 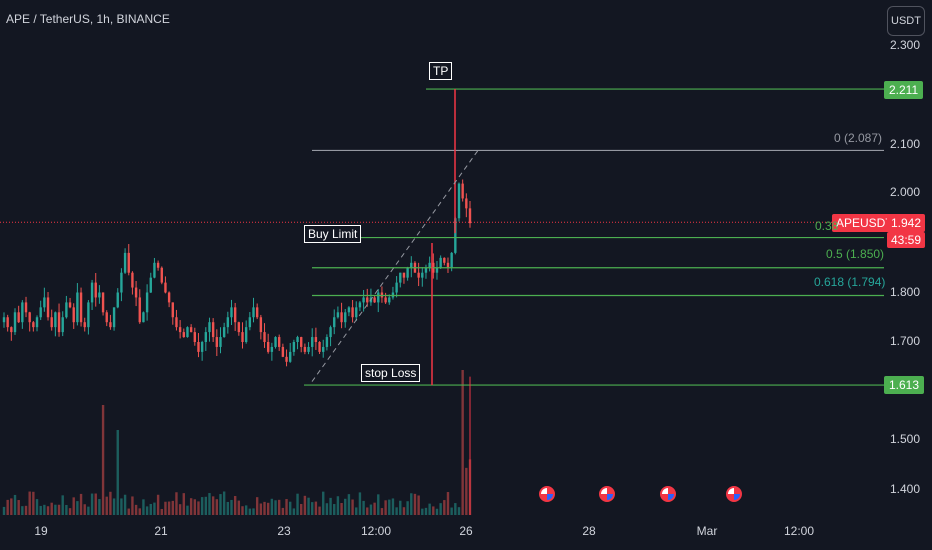 What do you see at coordinates (905, 292) in the screenshot?
I see `price-tick: 1.800` at bounding box center [905, 292].